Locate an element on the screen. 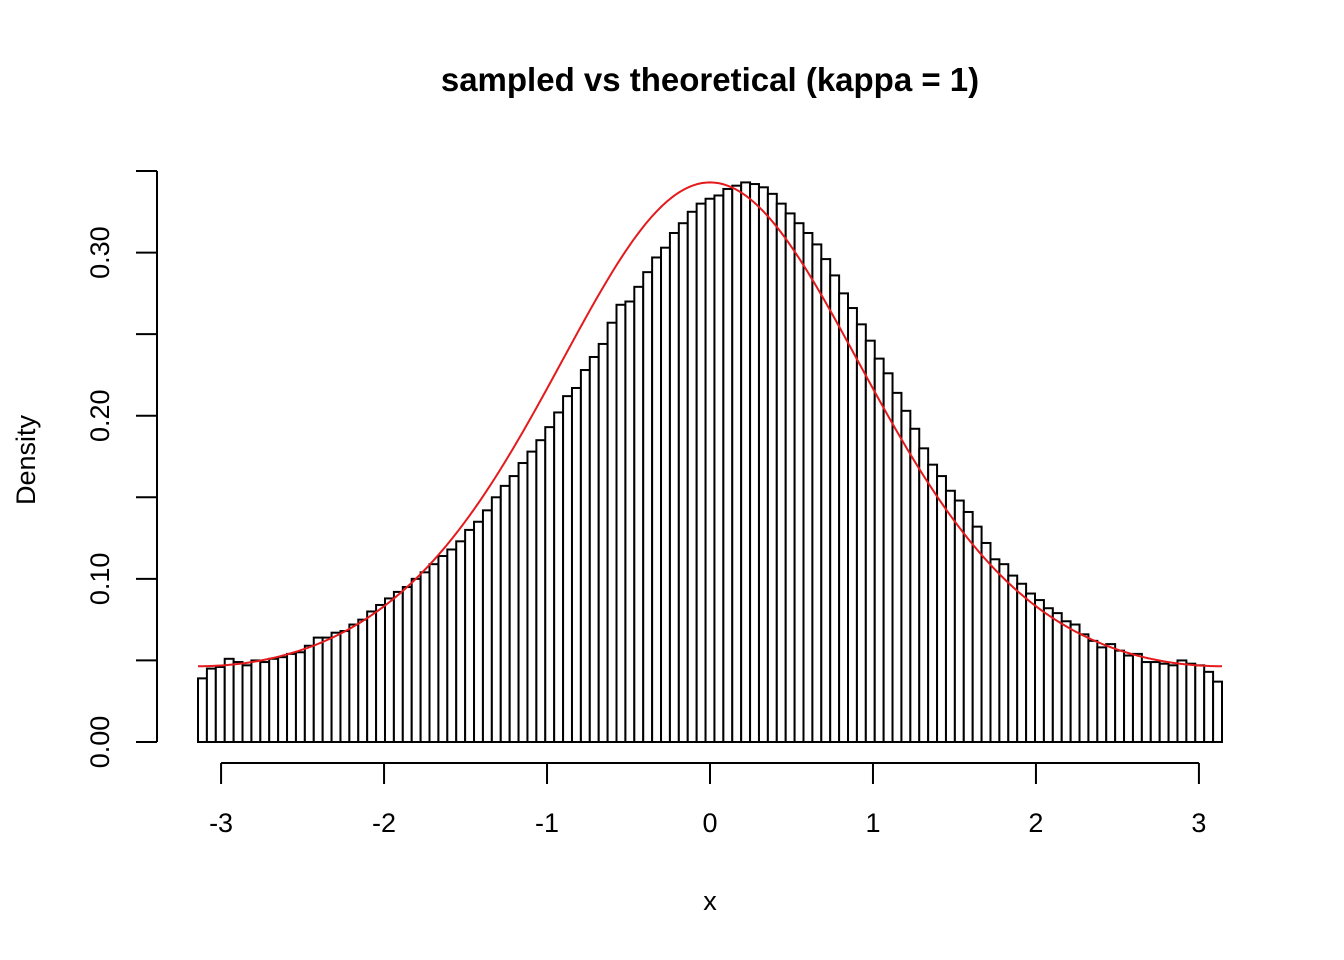 Image resolution: width=1344 pixels, height=960 pixels. y-tick-label: 0.20 is located at coordinates (100, 415).